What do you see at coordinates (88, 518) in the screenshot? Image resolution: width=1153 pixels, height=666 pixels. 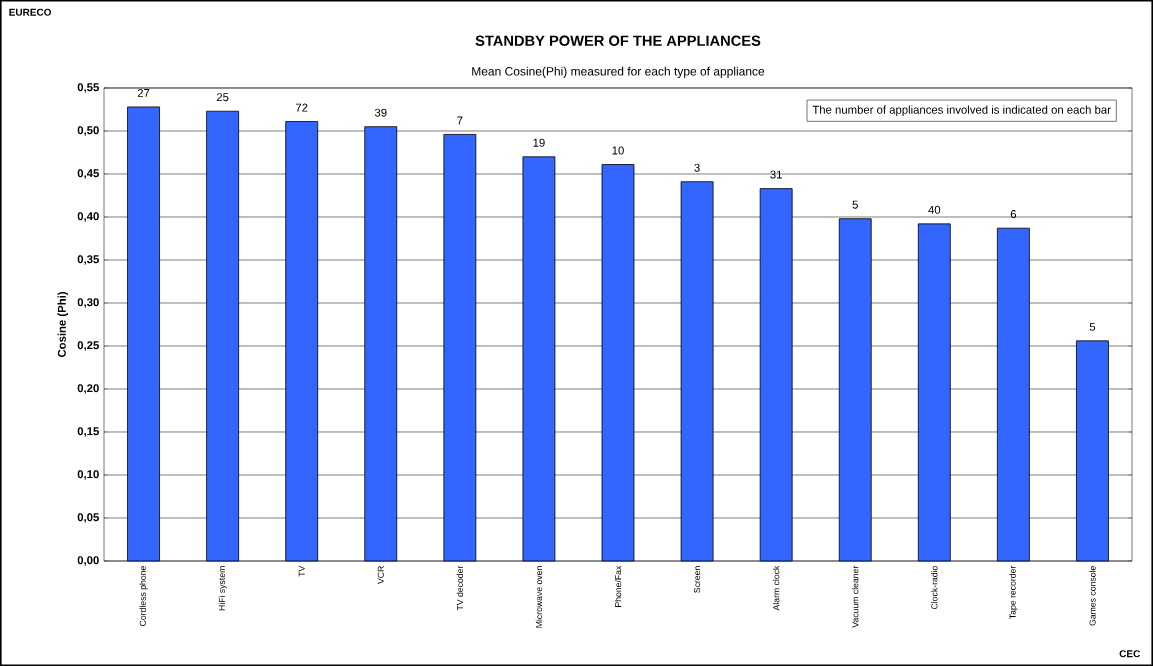 I see `y-tick-label: 0,05` at bounding box center [88, 518].